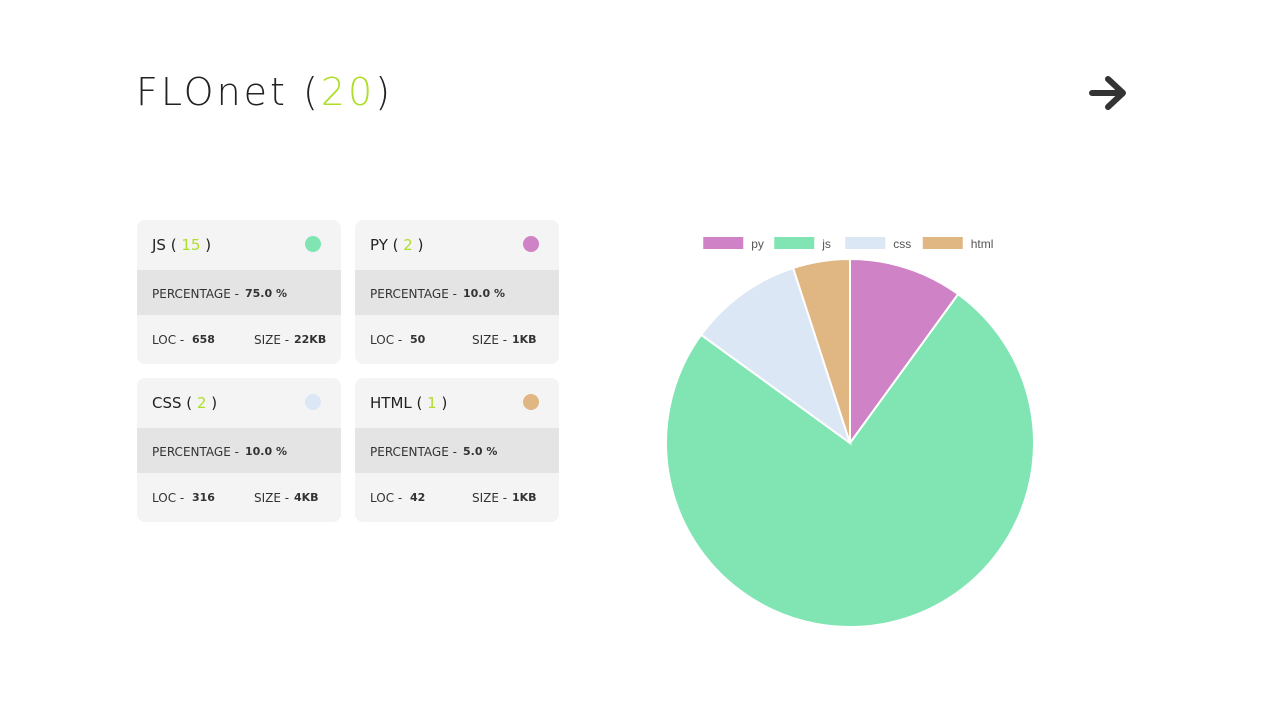  I want to click on loc-value: 42, so click(418, 497).